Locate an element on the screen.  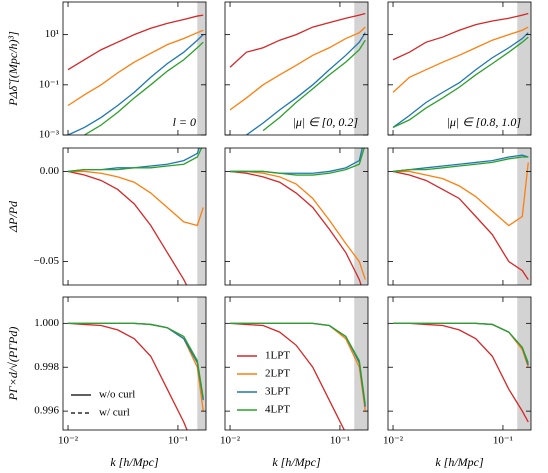
legend-label: 4LPT is located at coordinates (277, 410).